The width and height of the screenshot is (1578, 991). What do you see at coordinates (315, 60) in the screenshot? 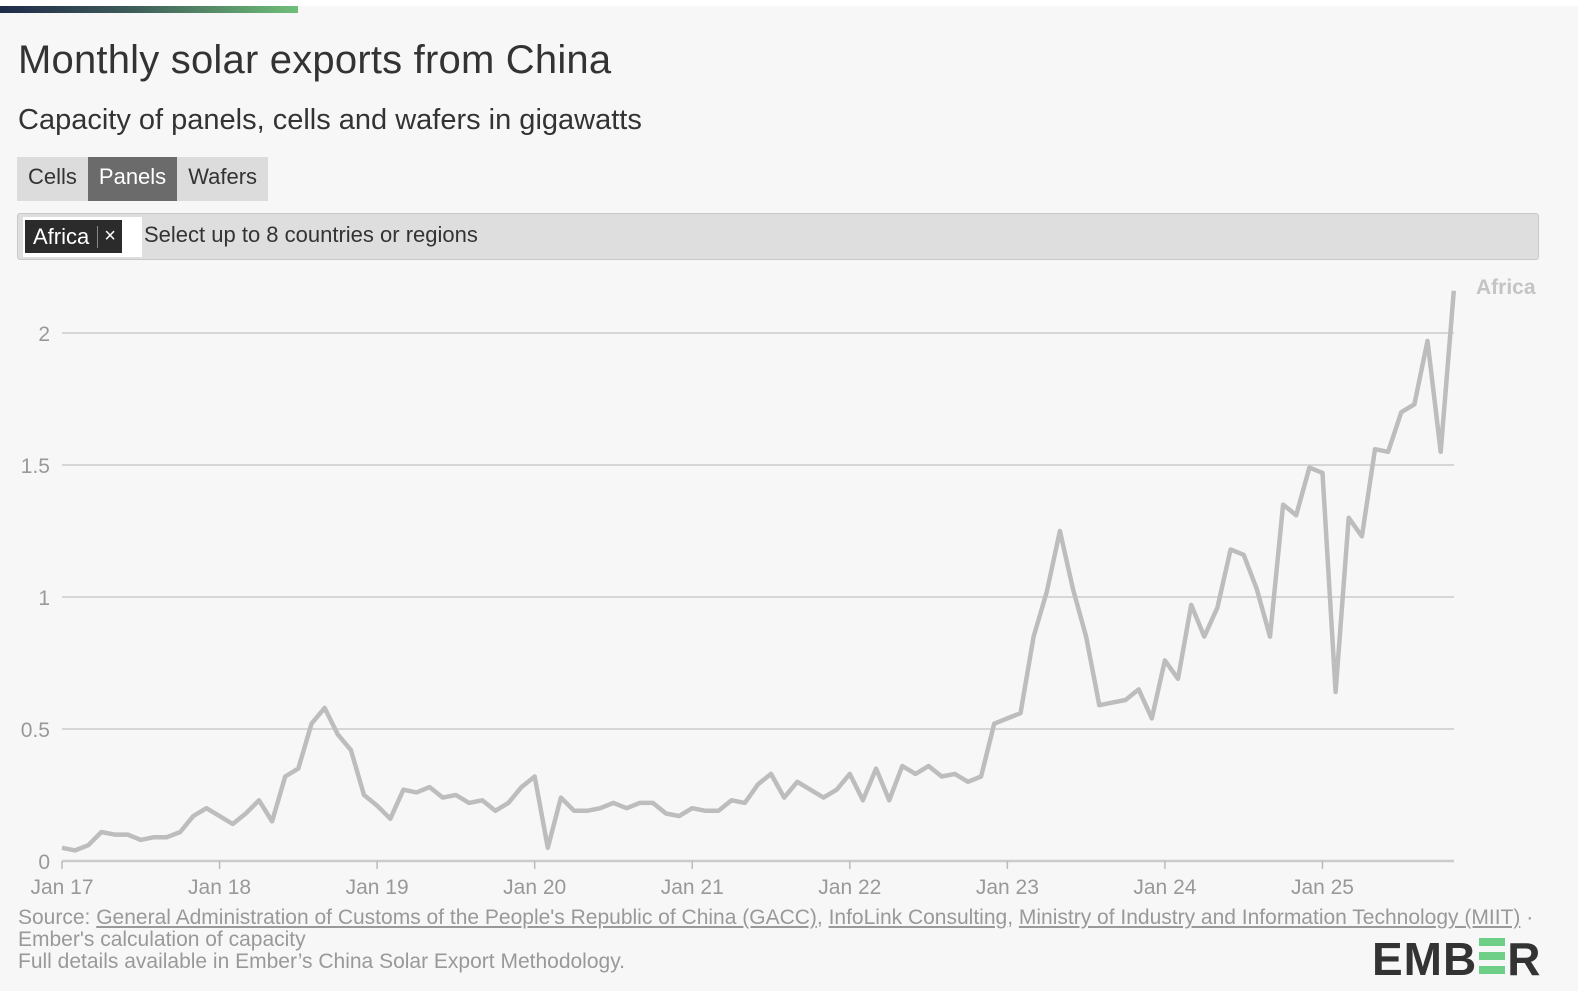
I see `chart-title: Monthly solar exports from China` at bounding box center [315, 60].